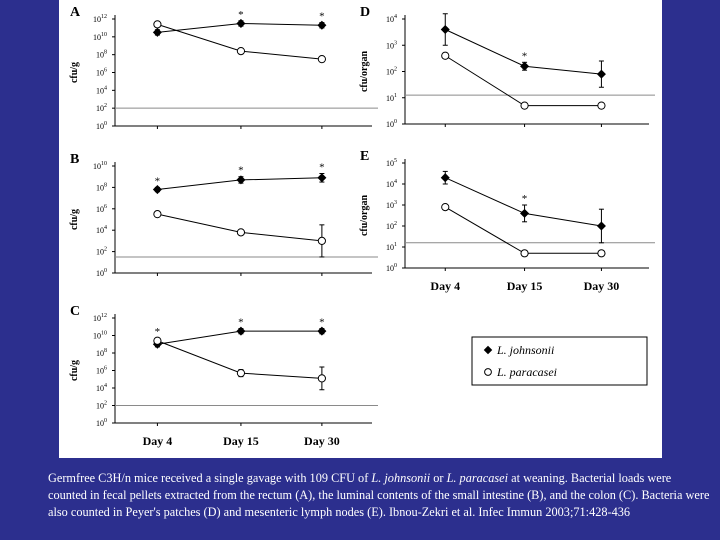  Describe the element at coordinates (74, 159) in the screenshot. I see `panel-letter: B` at that location.